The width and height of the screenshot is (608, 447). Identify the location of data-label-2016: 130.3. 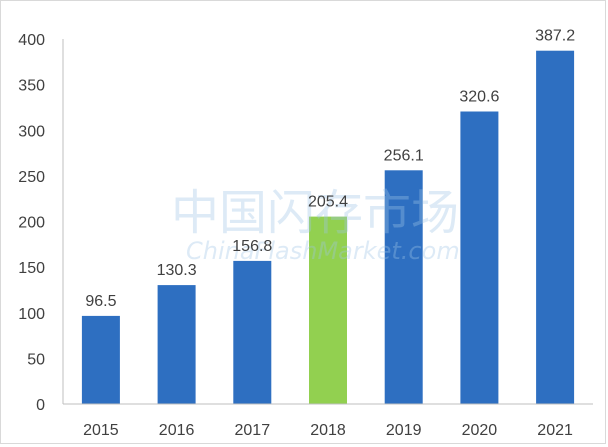
(177, 270).